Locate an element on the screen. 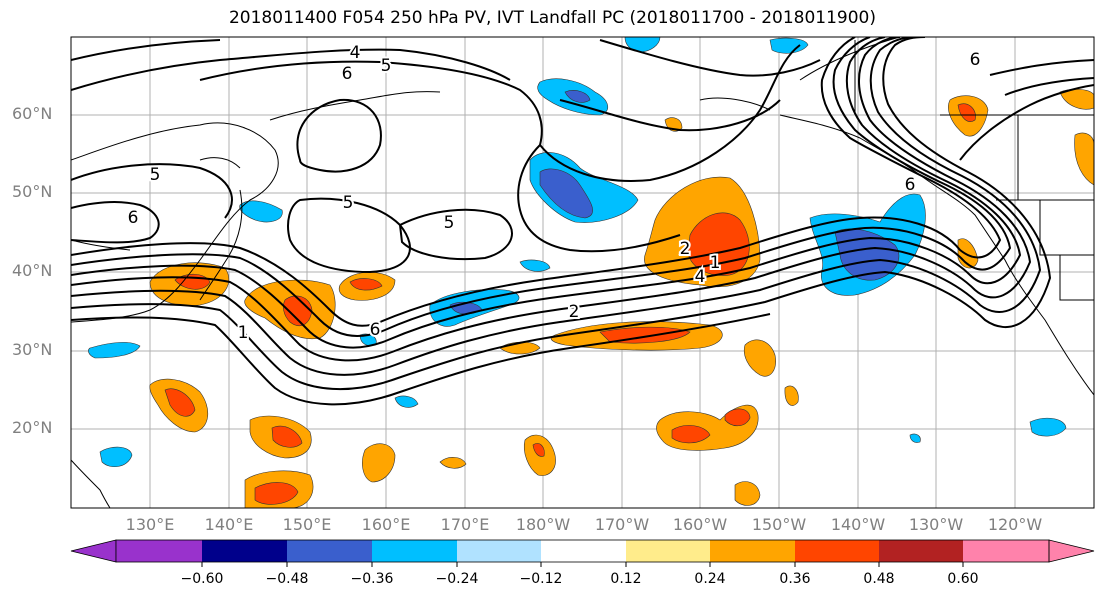 The height and width of the screenshot is (601, 1105). colorbar-tick-label: −0.24 is located at coordinates (457, 579).